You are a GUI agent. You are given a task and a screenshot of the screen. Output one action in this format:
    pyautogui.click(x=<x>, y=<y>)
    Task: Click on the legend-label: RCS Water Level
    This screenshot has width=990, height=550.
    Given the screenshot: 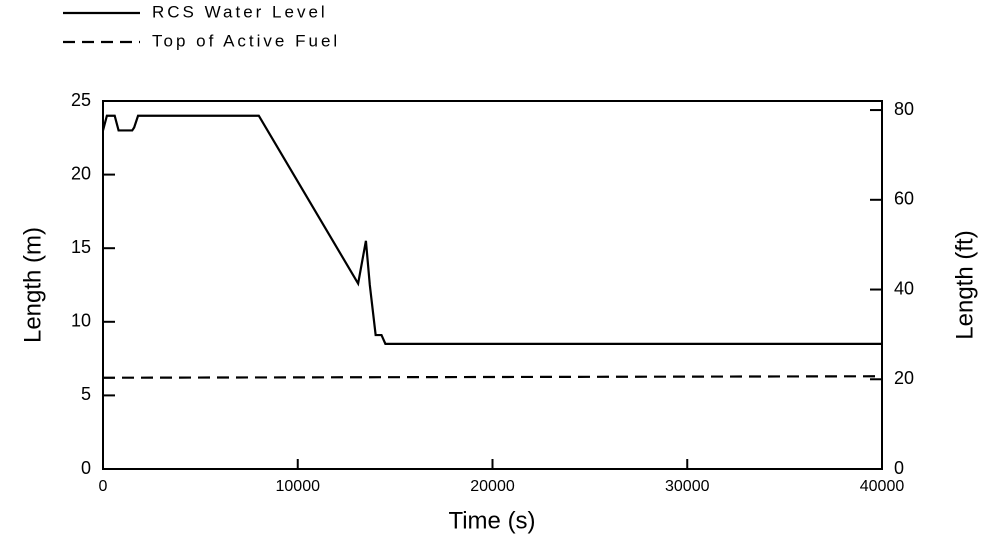 What is the action you would take?
    pyautogui.click(x=240, y=11)
    